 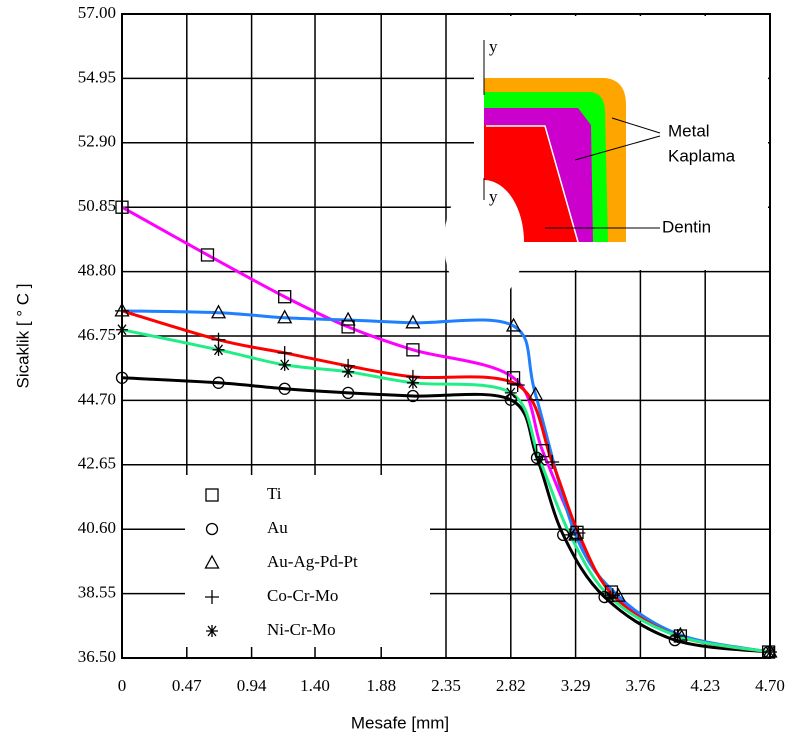 What do you see at coordinates (381, 685) in the screenshot?
I see `x-tick-label: 1.88` at bounding box center [381, 685].